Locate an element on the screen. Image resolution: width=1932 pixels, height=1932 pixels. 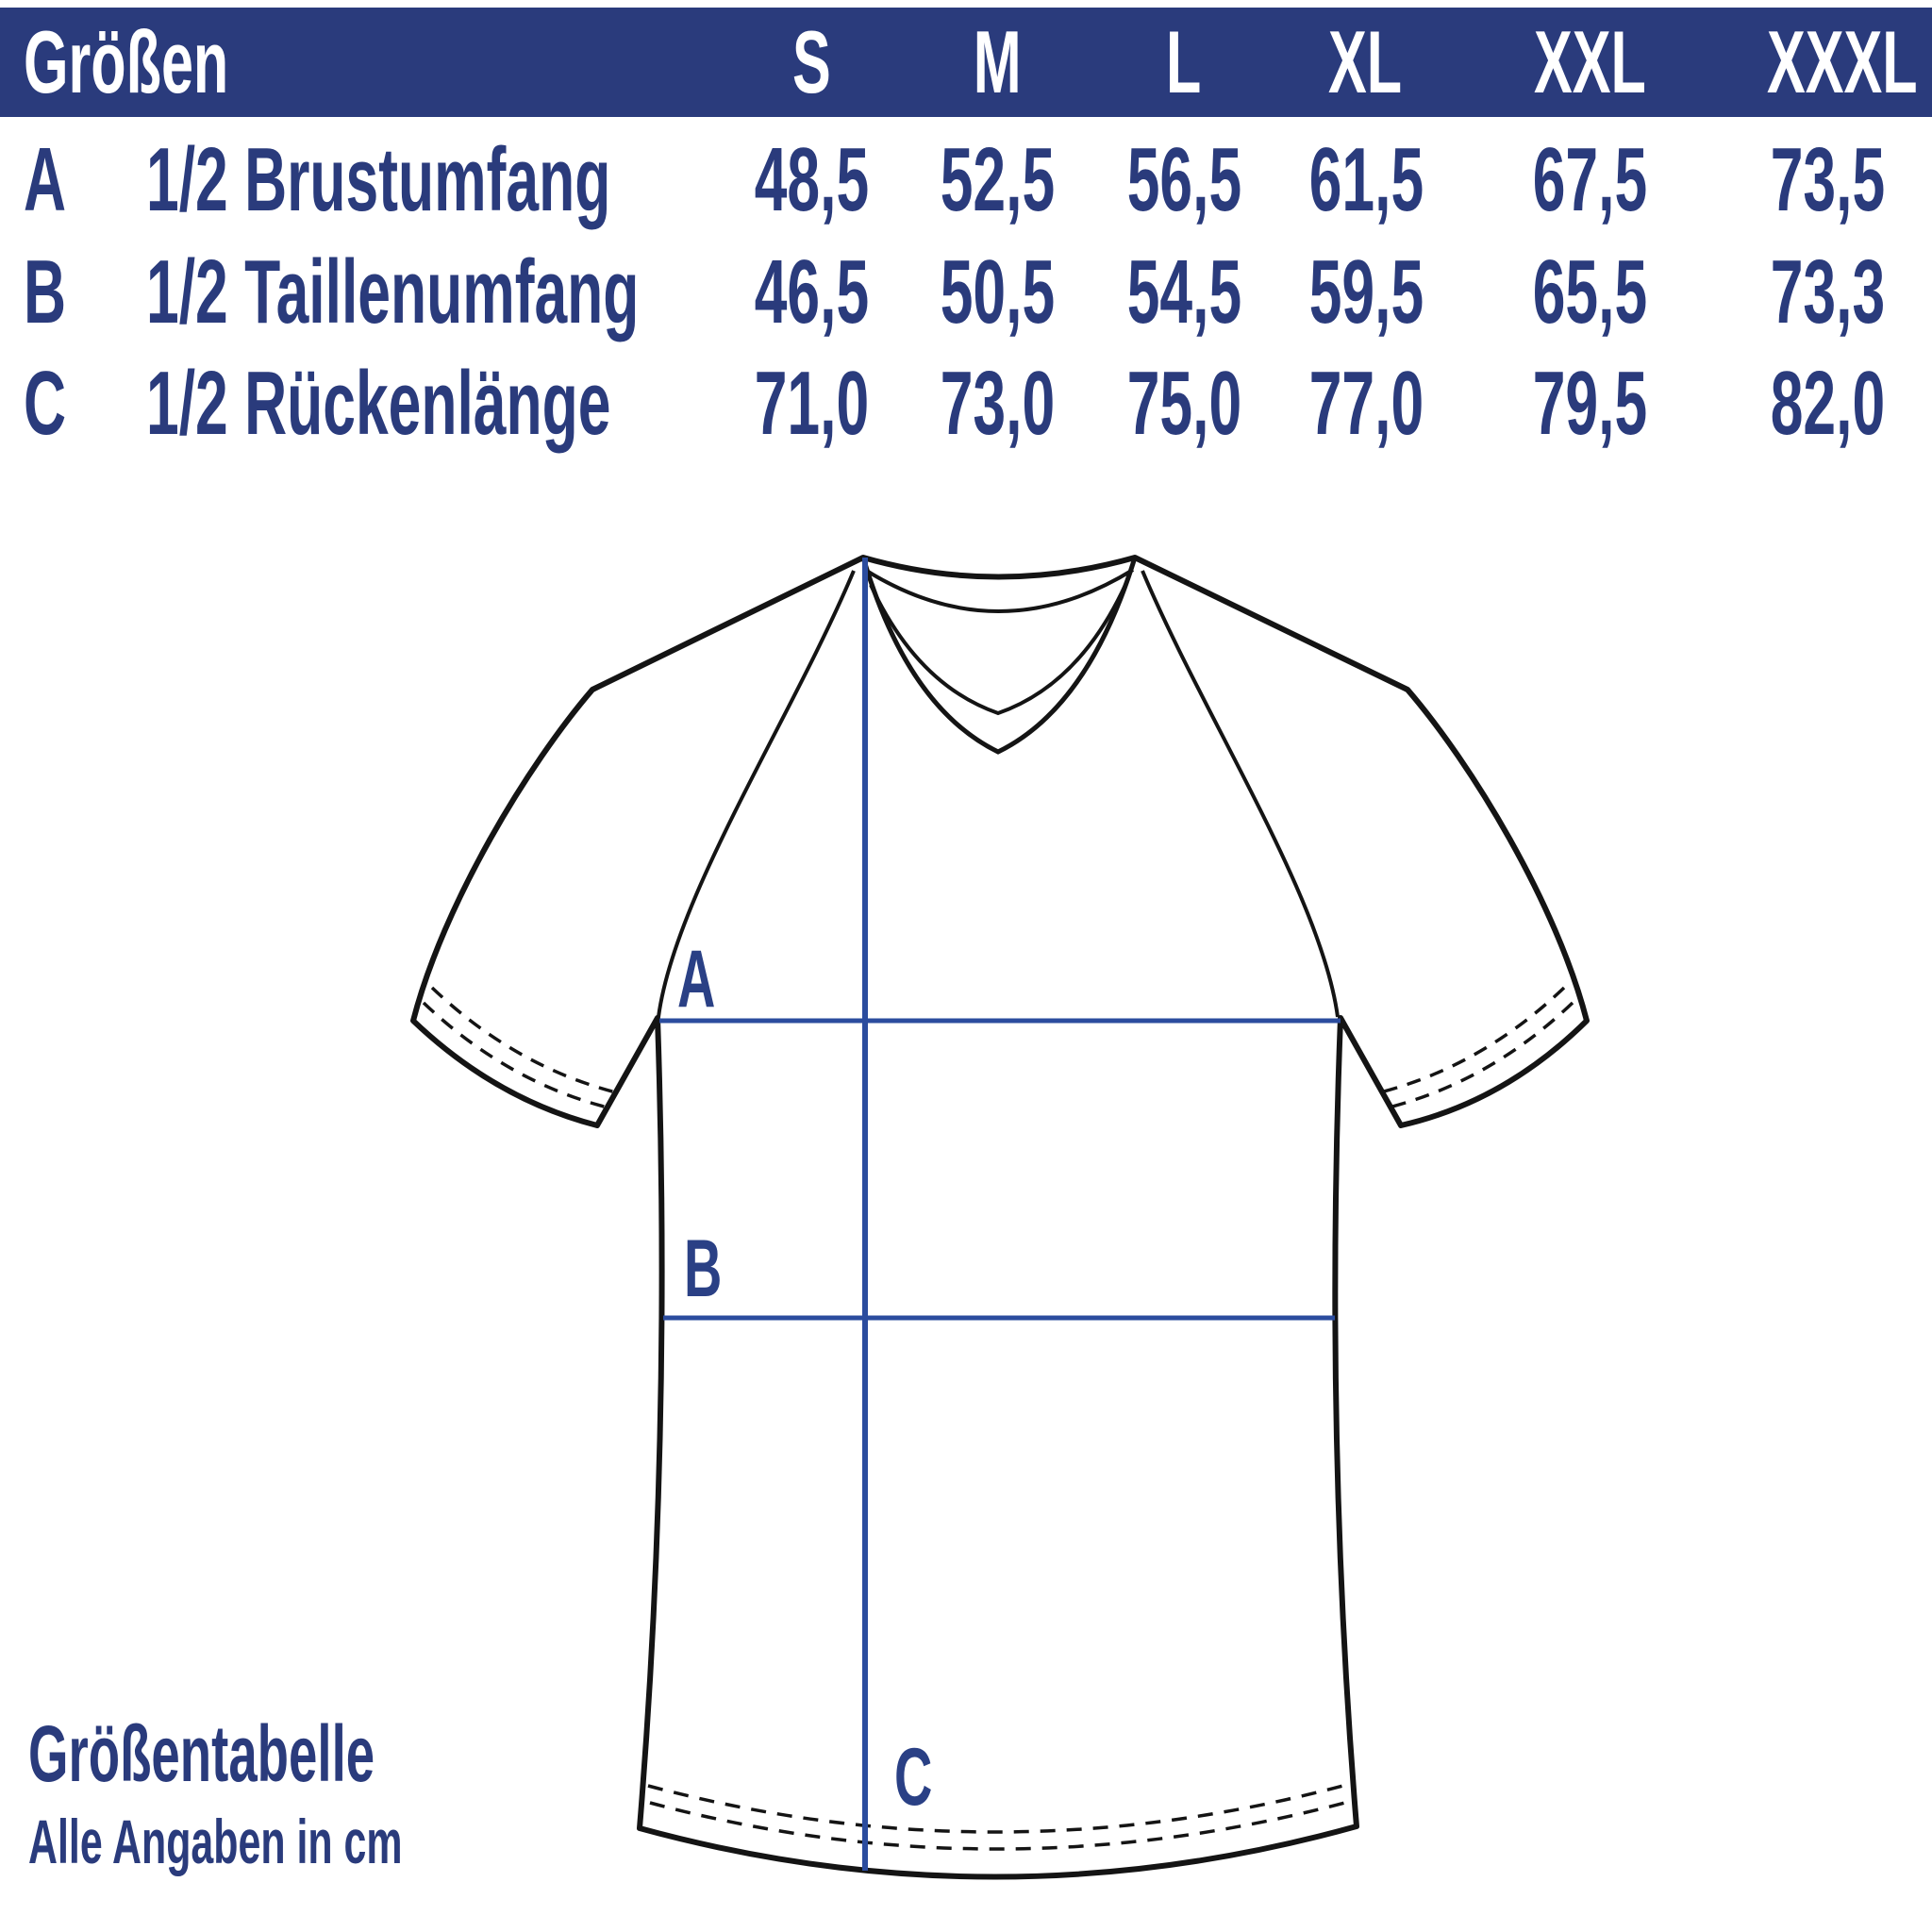
footer-title: Größentabelle is located at coordinates (201, 1753).